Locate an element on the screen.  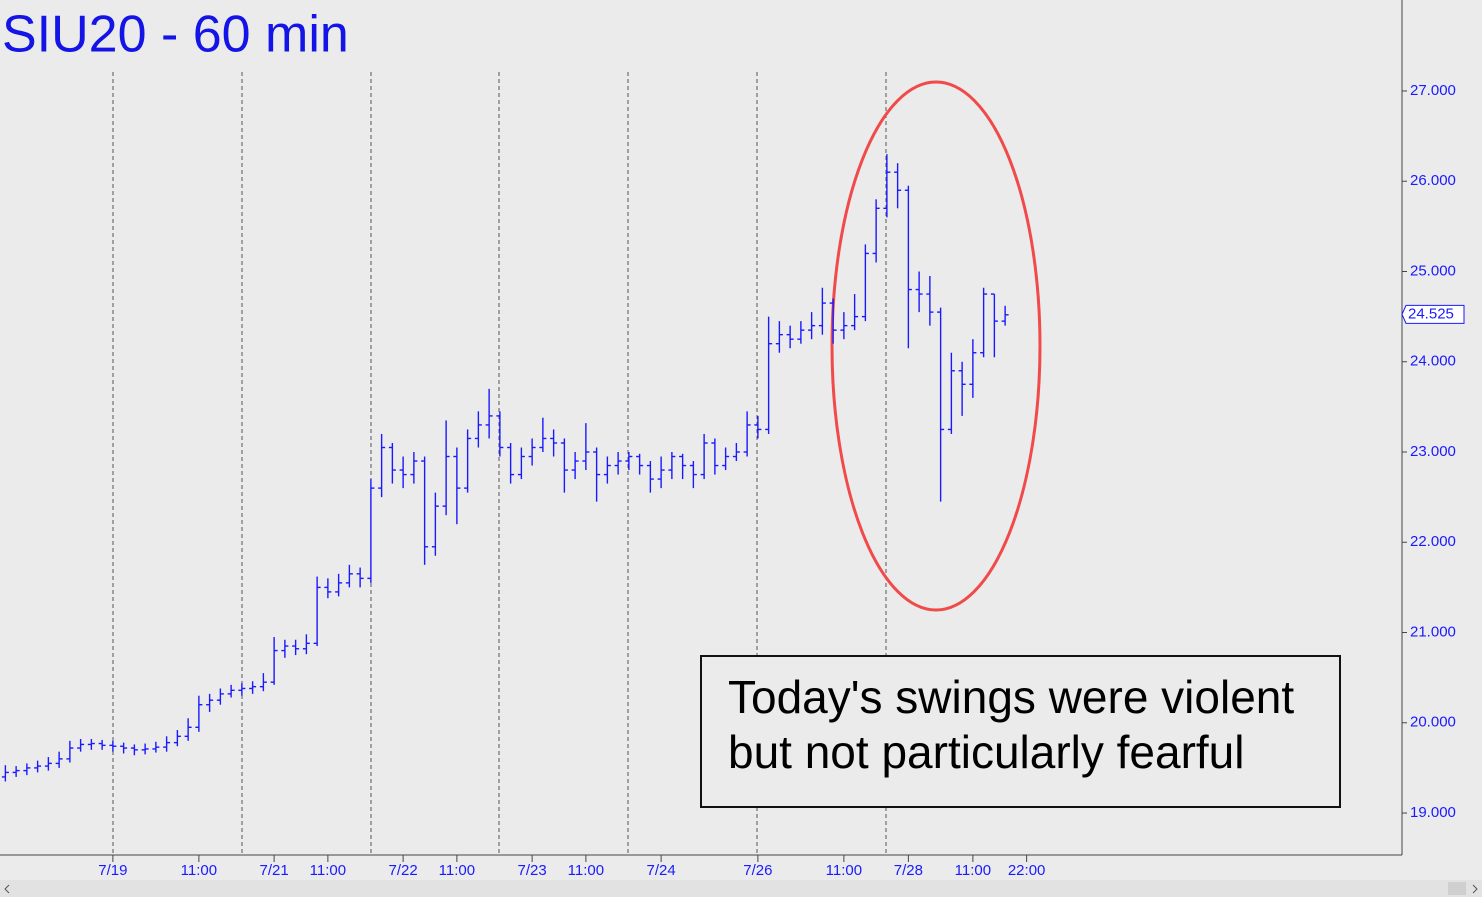
scroll-right is located at coordinates (1475, 889).